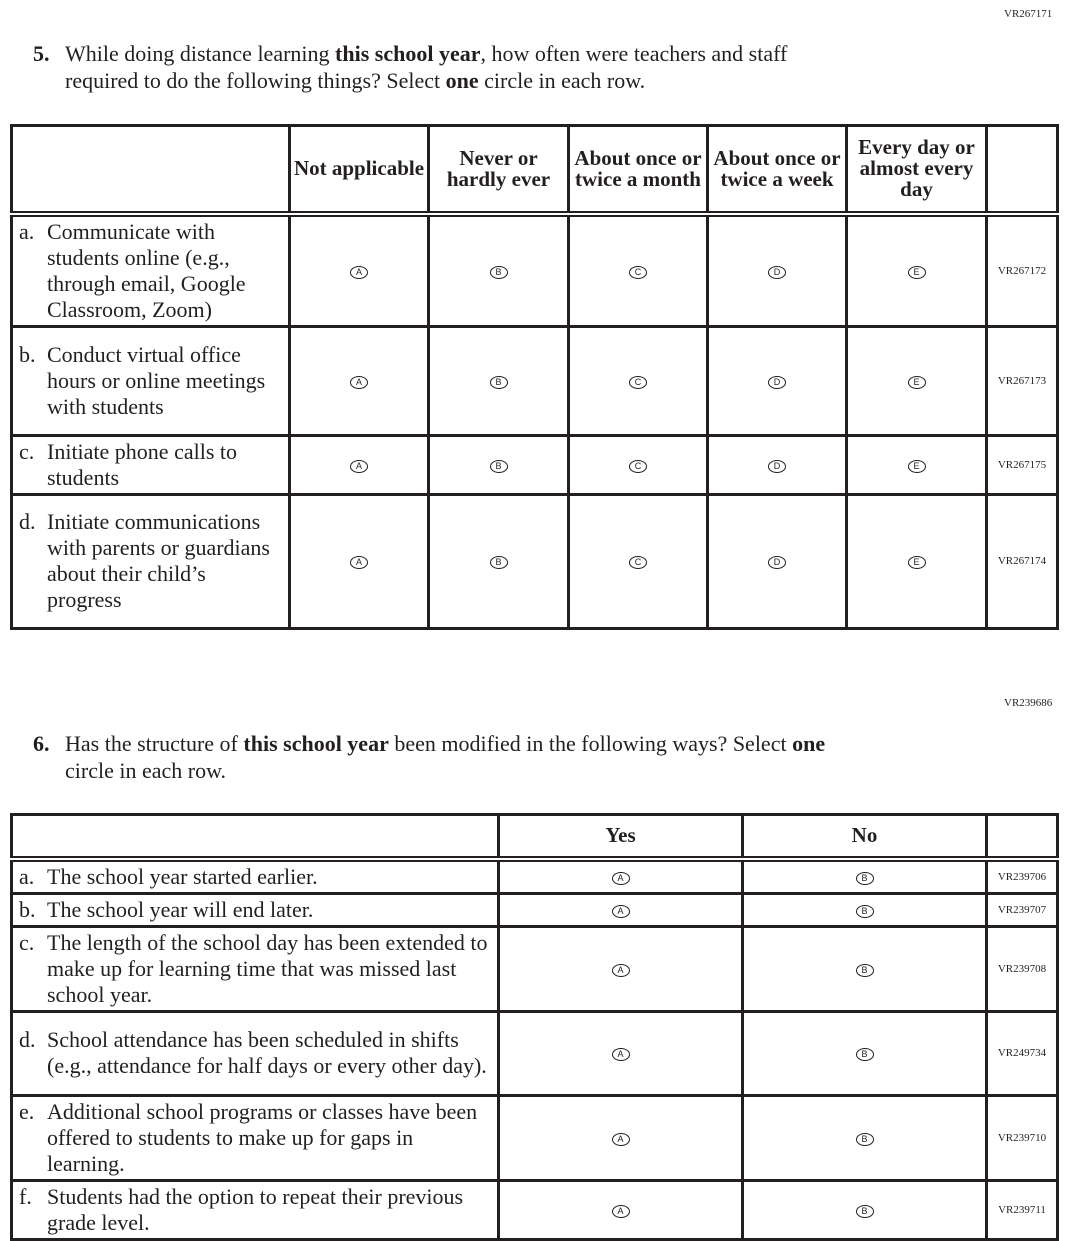 The width and height of the screenshot is (1065, 1241). I want to click on question-number: 6., so click(41, 743).